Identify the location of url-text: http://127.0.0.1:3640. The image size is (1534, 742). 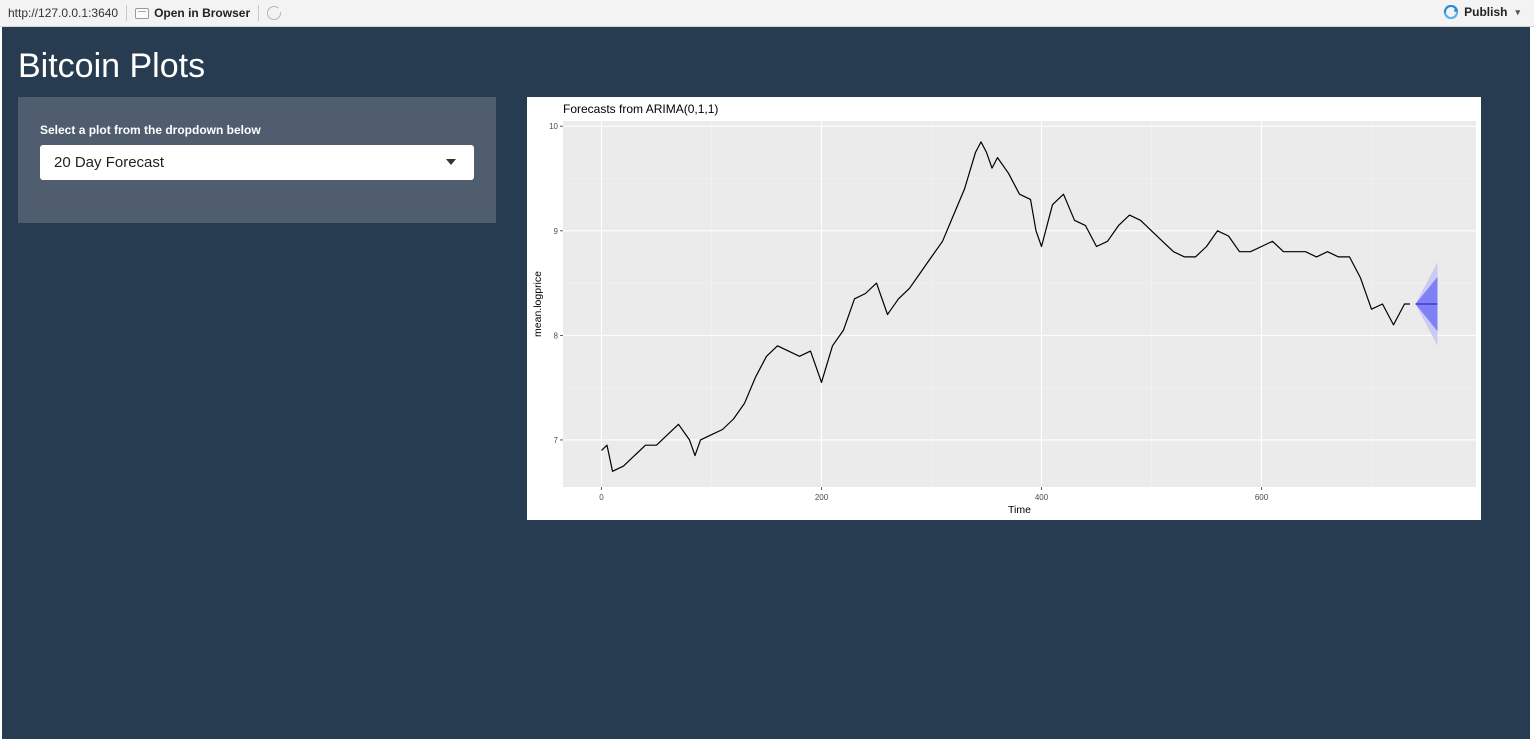
(63, 13).